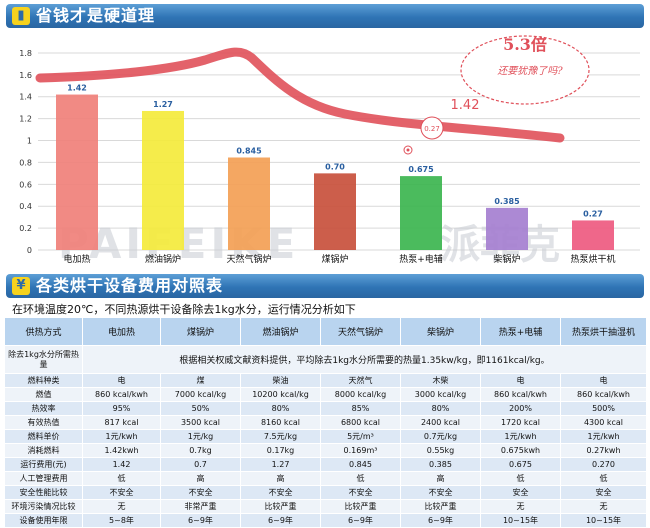  I want to click on bar-value-label: 1.27, so click(163, 104).